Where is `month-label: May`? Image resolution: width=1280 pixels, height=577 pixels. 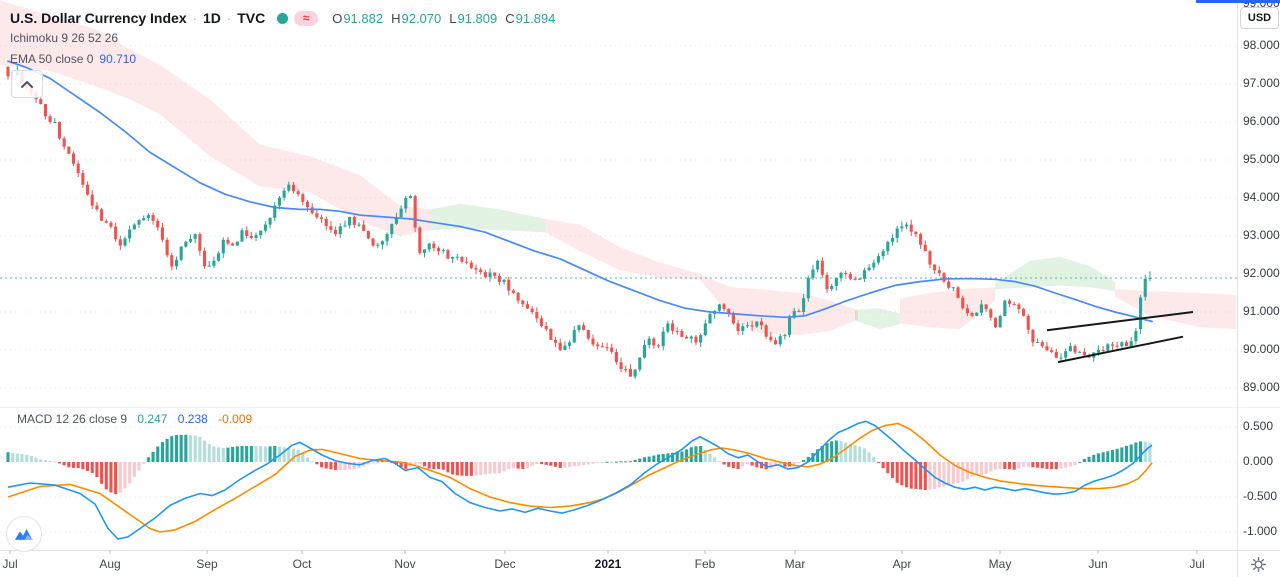
month-label: May is located at coordinates (1000, 564).